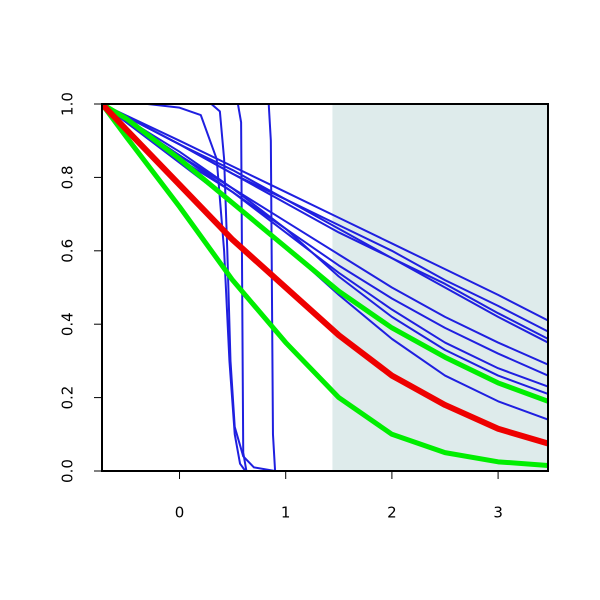 The image size is (600, 600). What do you see at coordinates (498, 513) in the screenshot?
I see `x-tick-label: 3` at bounding box center [498, 513].